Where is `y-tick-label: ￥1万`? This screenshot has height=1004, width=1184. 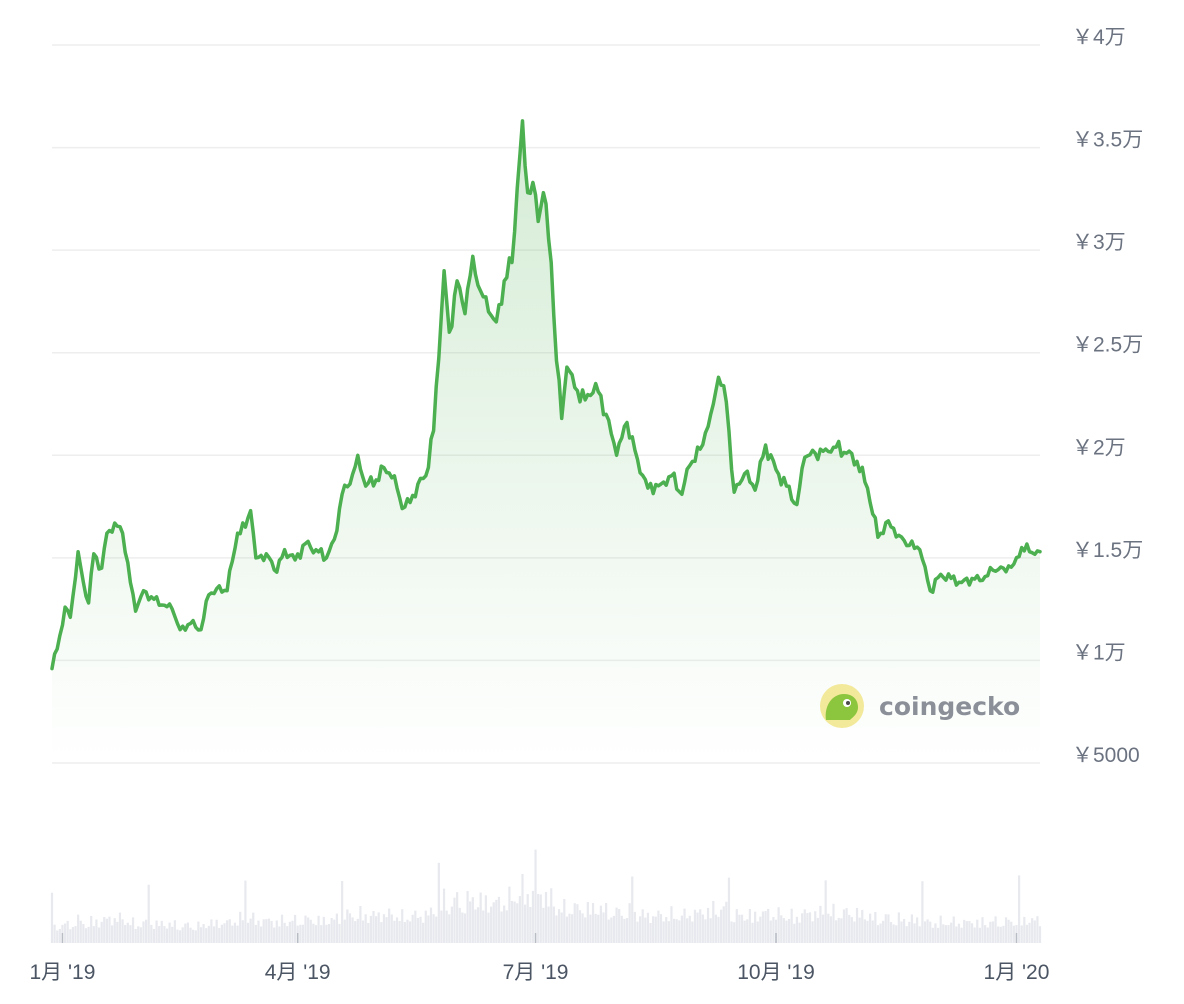
y-tick-label: ￥1万 is located at coordinates (1099, 652).